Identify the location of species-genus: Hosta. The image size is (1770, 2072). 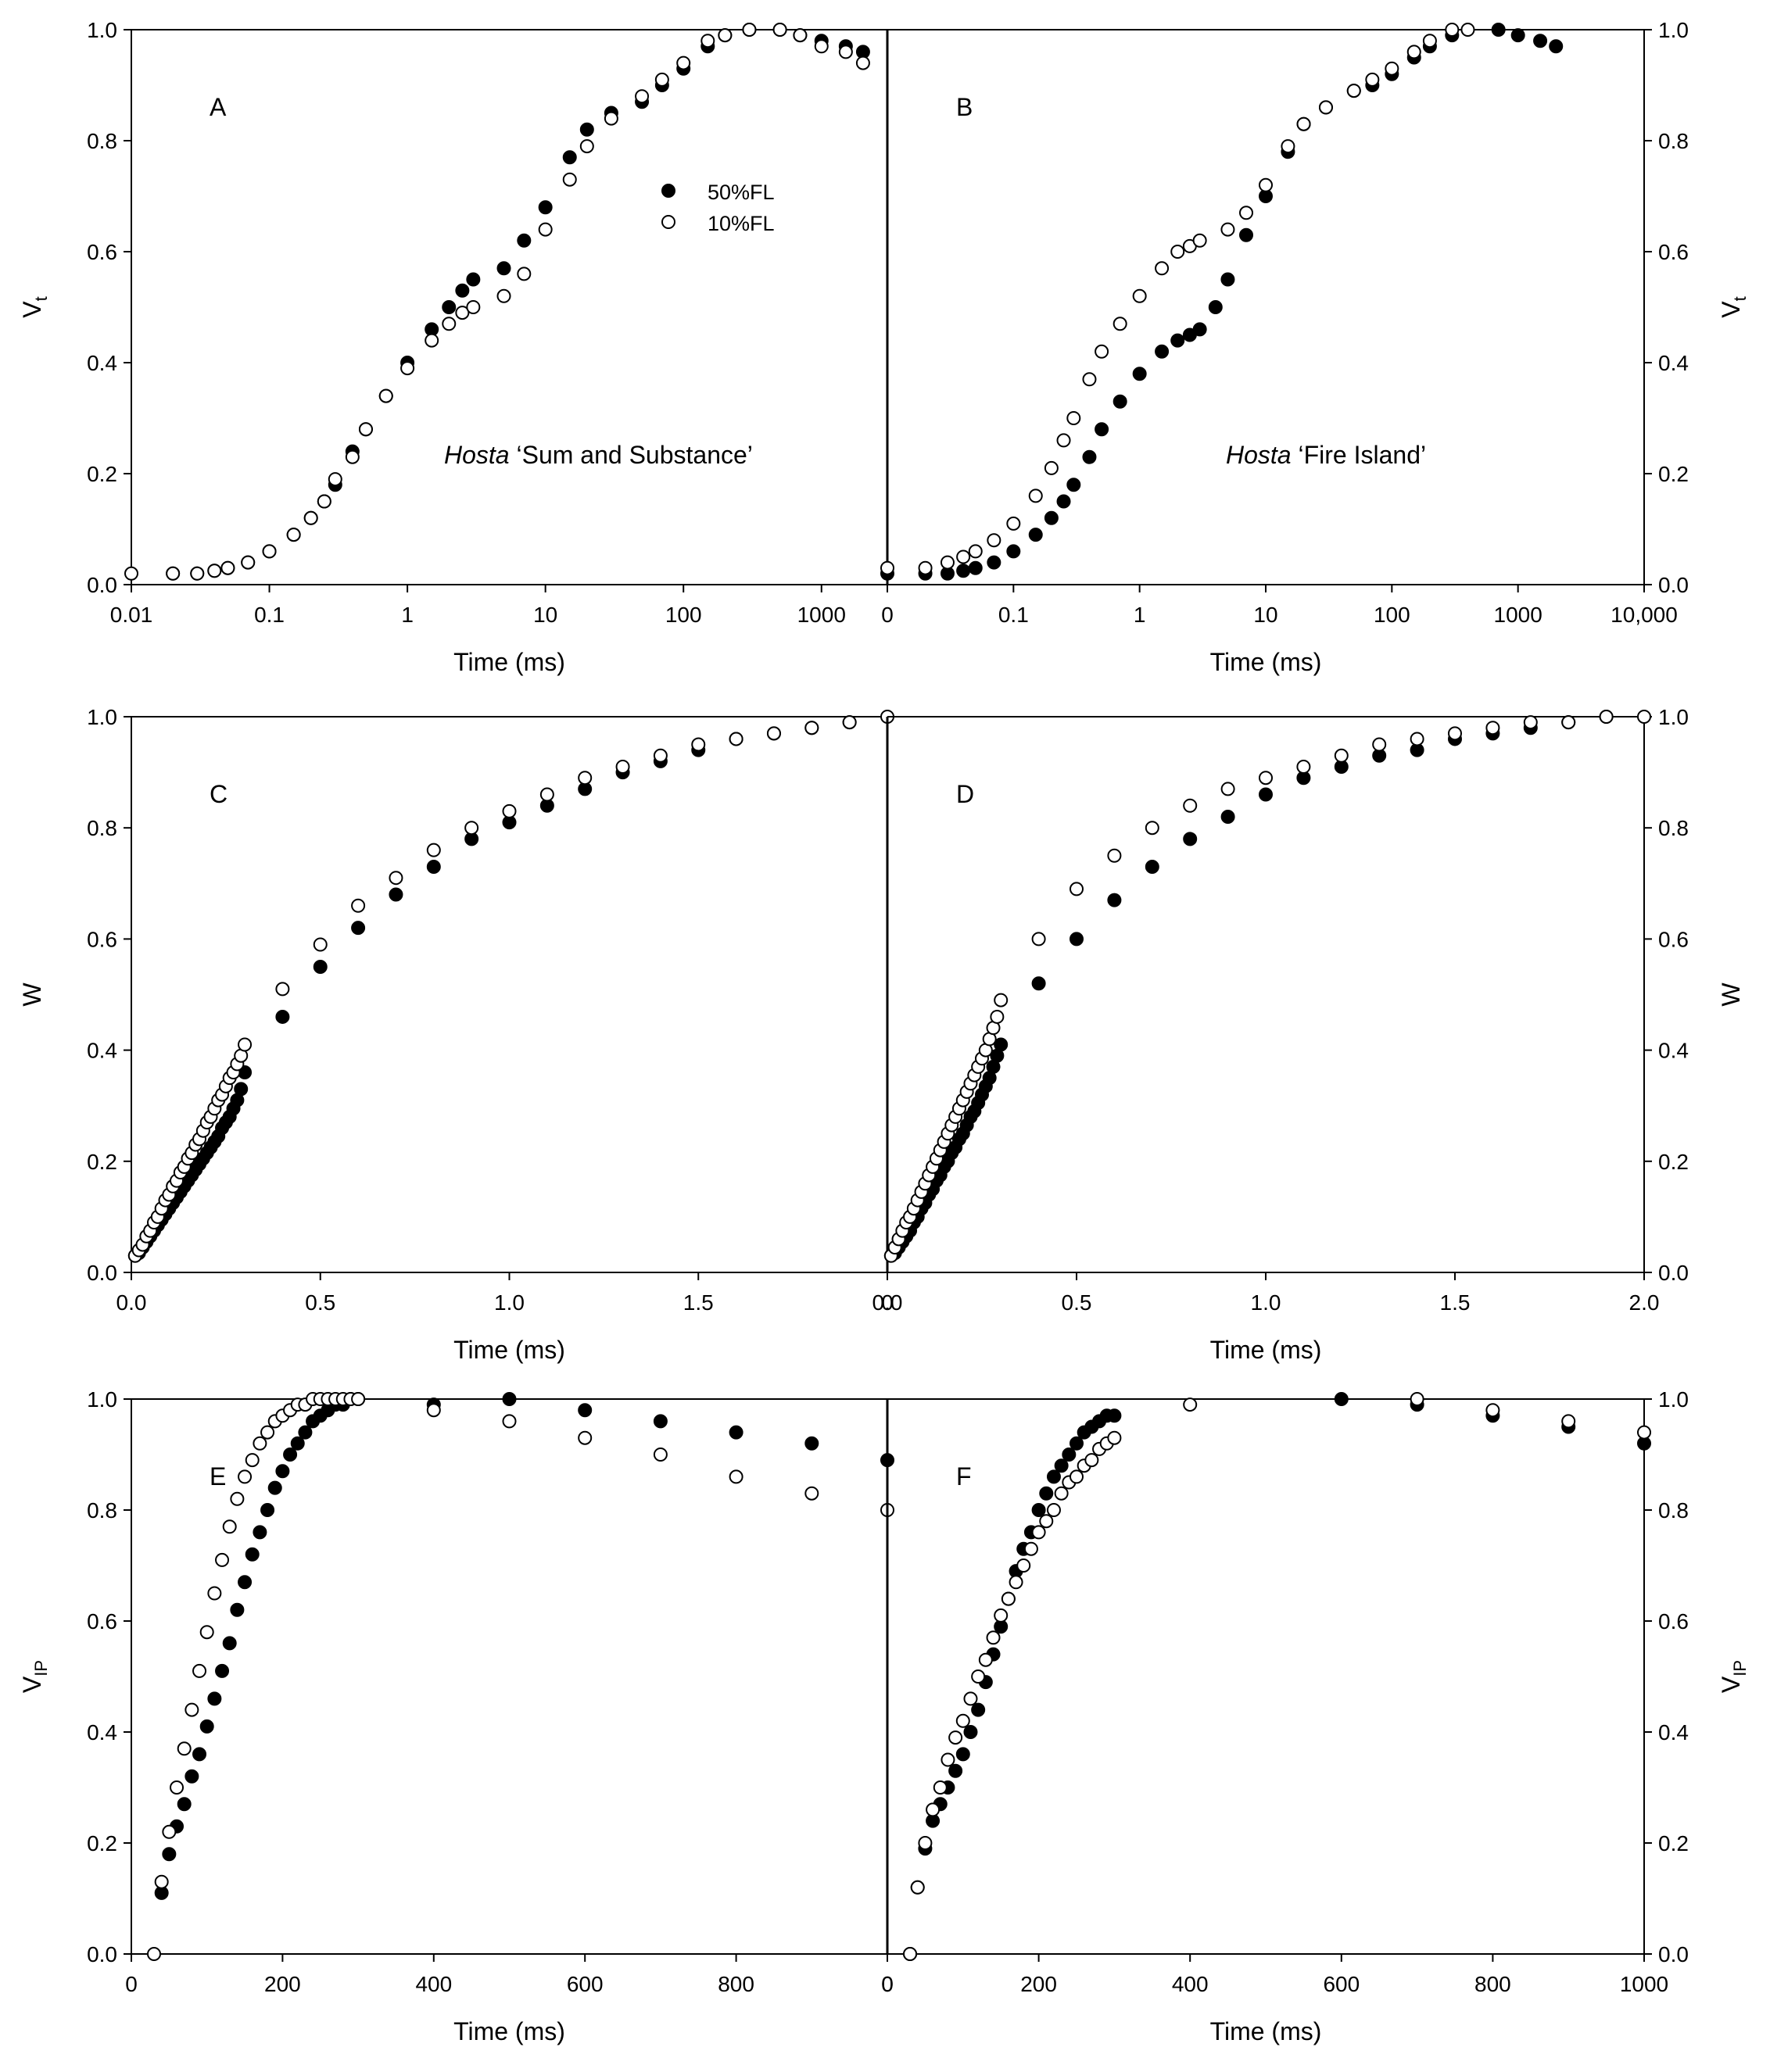
(477, 455).